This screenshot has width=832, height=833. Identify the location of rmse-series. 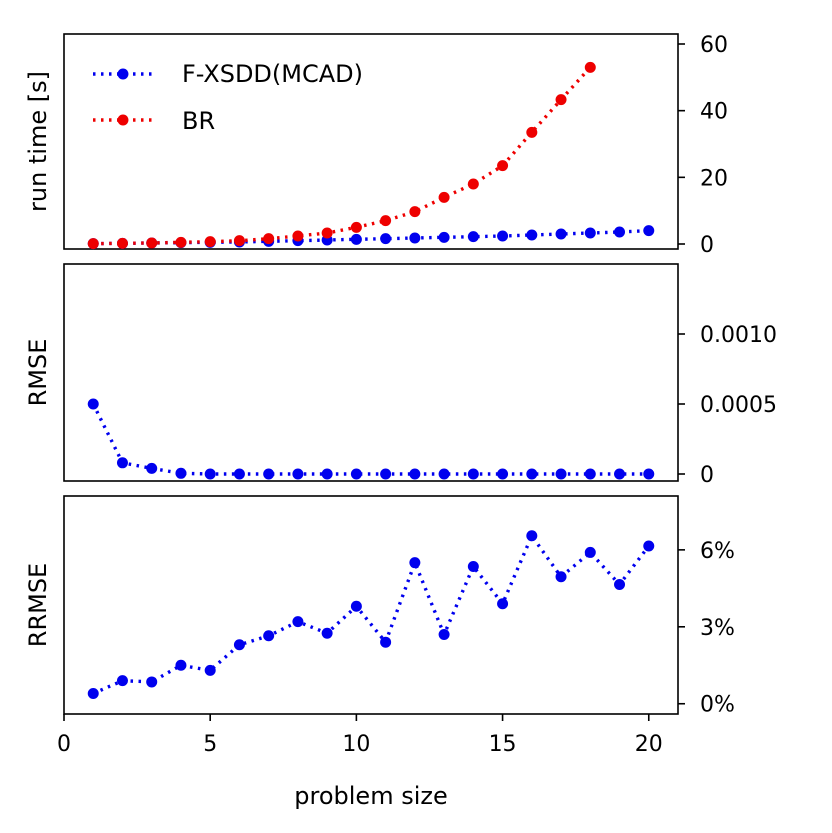
(371, 439).